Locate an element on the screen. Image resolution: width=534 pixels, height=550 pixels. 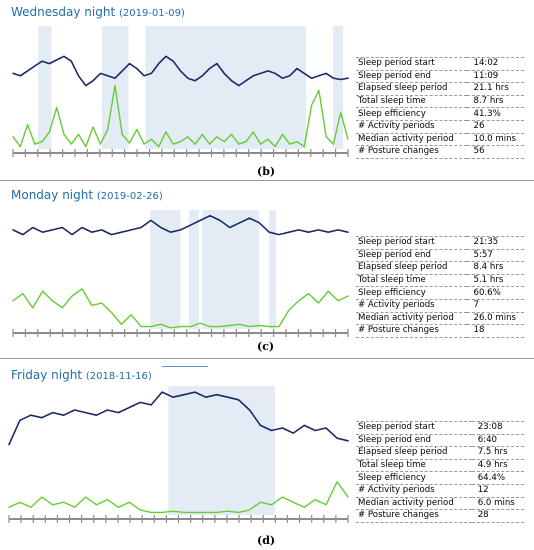
stat-value: 28 is located at coordinates (497, 516).